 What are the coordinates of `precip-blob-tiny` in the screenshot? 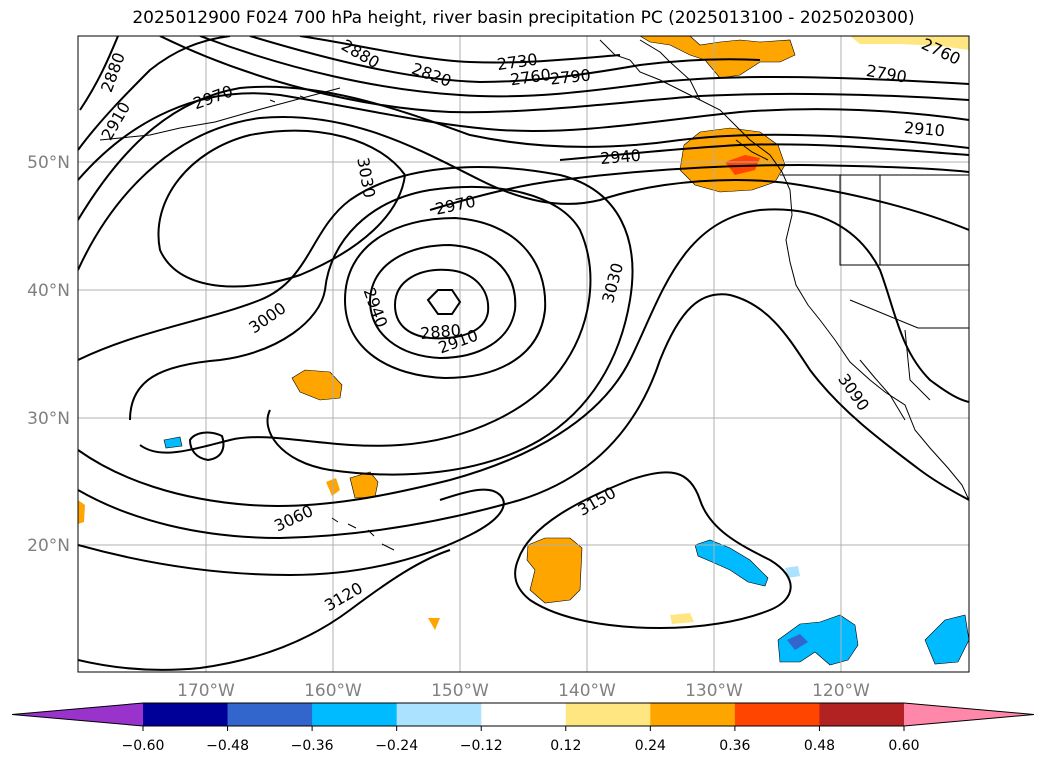 It's located at (434, 624).